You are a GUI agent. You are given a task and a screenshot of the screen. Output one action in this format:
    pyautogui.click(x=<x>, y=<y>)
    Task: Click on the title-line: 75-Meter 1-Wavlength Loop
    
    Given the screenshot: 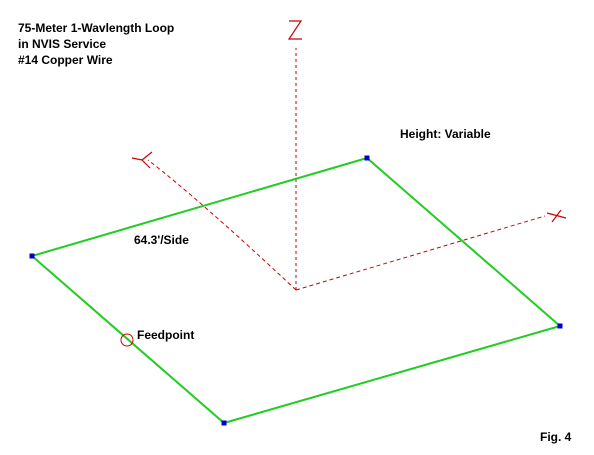 What is the action you would take?
    pyautogui.click(x=96, y=28)
    